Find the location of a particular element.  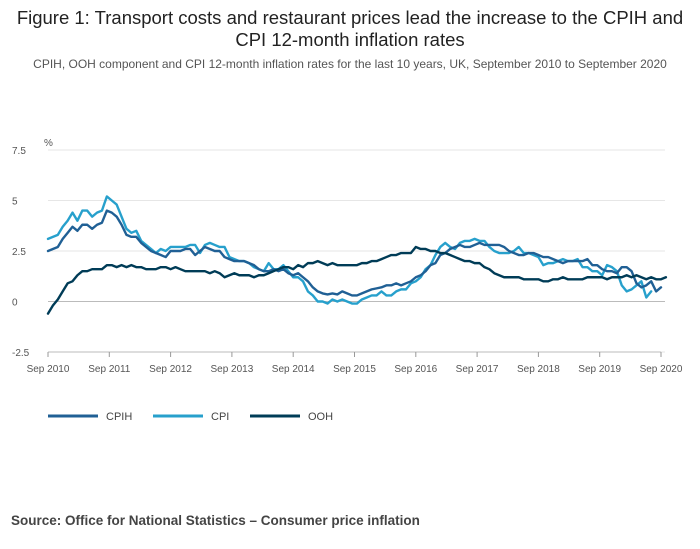

legend: CPIH CPI OOH is located at coordinates (190, 417).